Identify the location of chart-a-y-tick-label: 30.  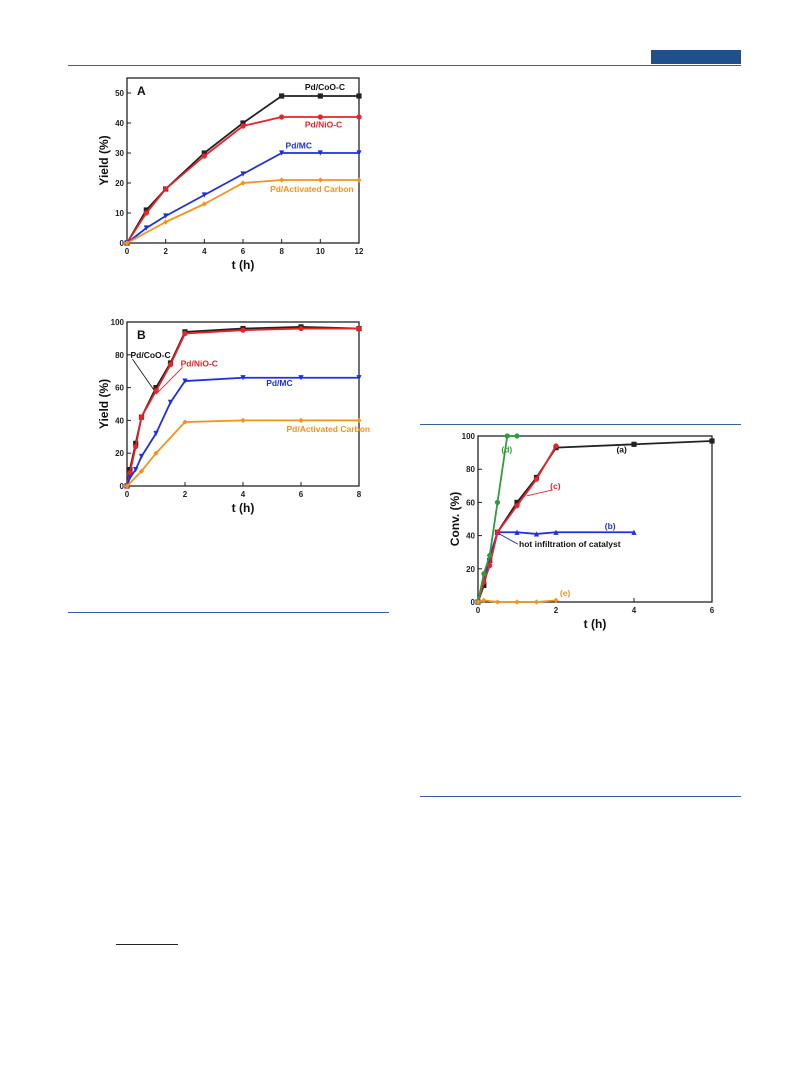
(119, 153).